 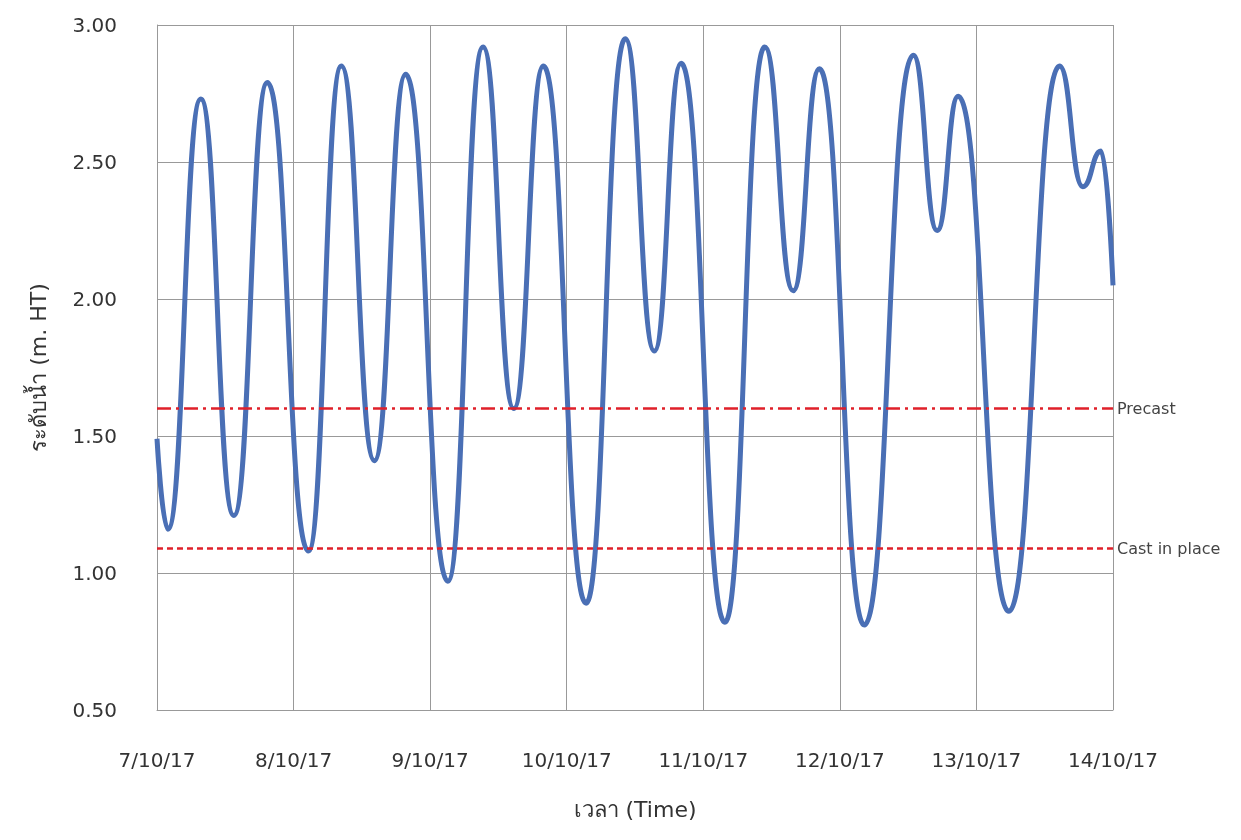 I want to click on y-axis-title: ระดับน้ำ (m. HT), so click(x=36, y=367).